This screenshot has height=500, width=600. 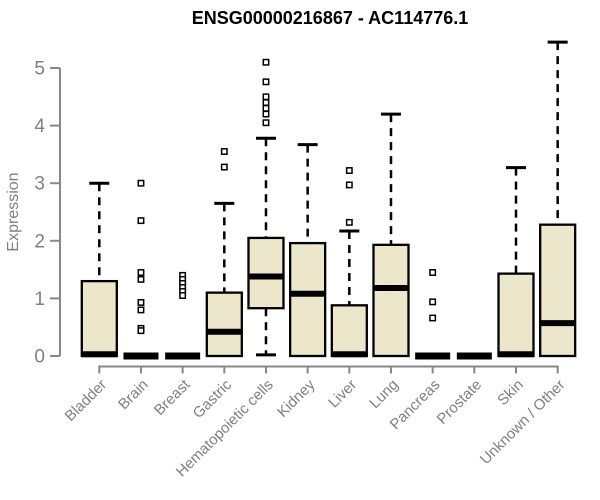 I want to click on box-hematopoietic-cells, so click(x=266, y=273).